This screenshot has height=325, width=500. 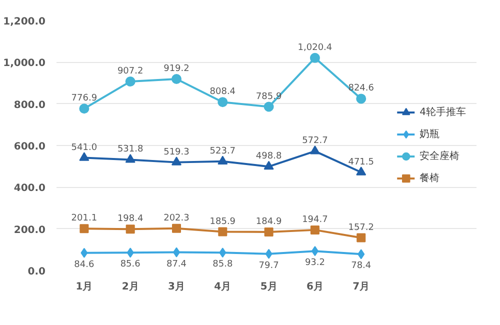 I want to click on x-tick-label: 7月, so click(x=361, y=287).